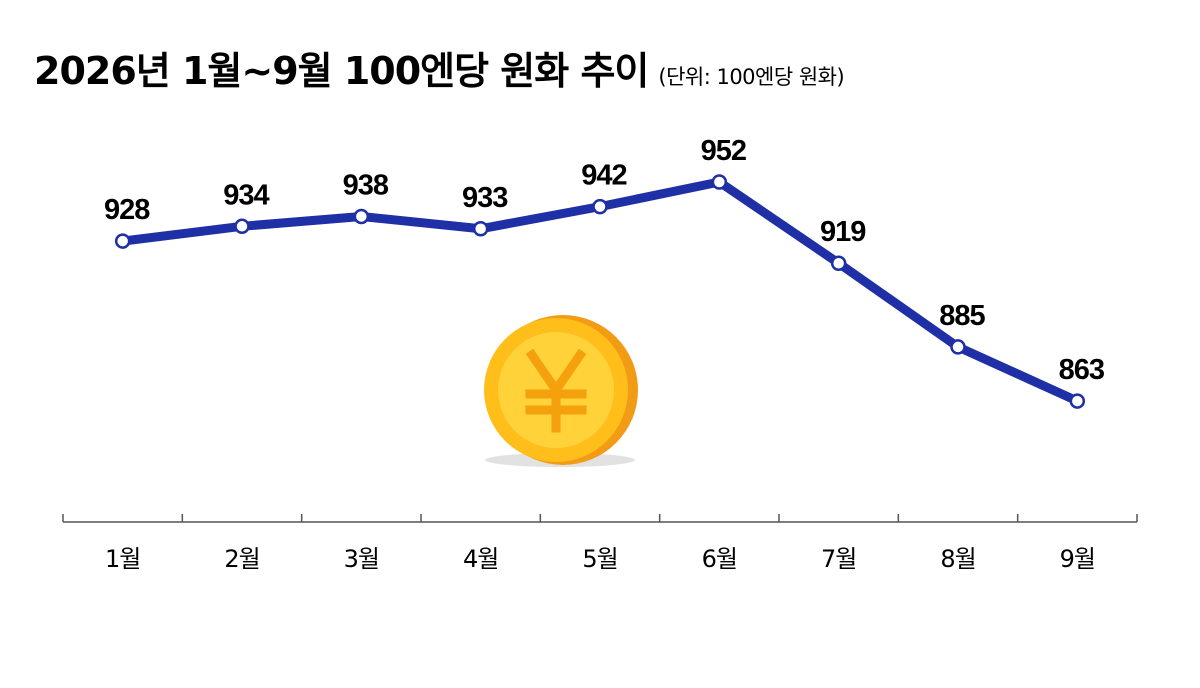  Describe the element at coordinates (600, 518) in the screenshot. I see `x-axis` at that location.